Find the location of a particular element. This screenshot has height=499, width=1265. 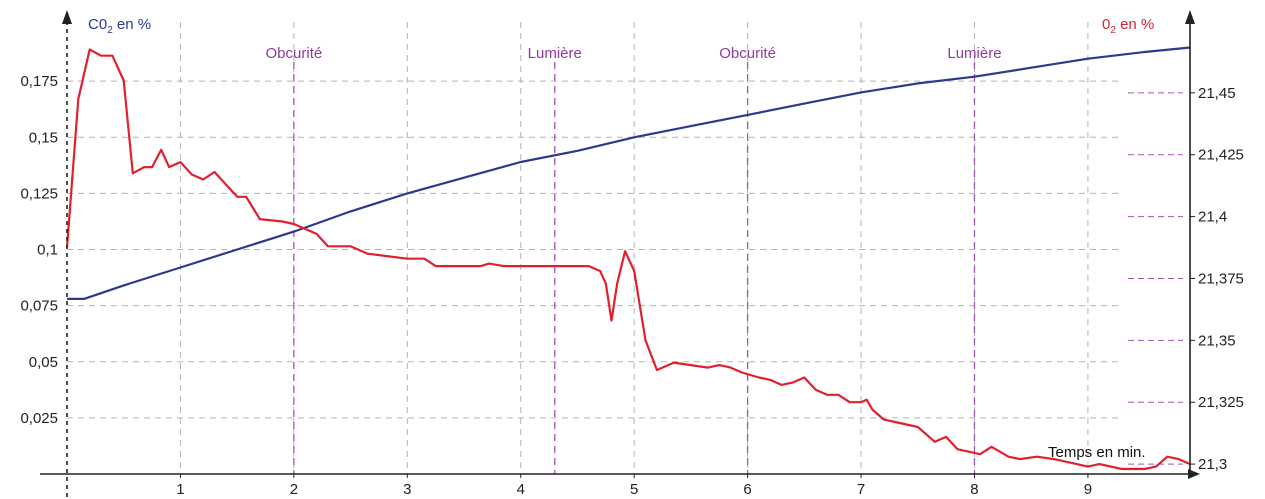

right-tick-label: 21,45 is located at coordinates (1217, 93).